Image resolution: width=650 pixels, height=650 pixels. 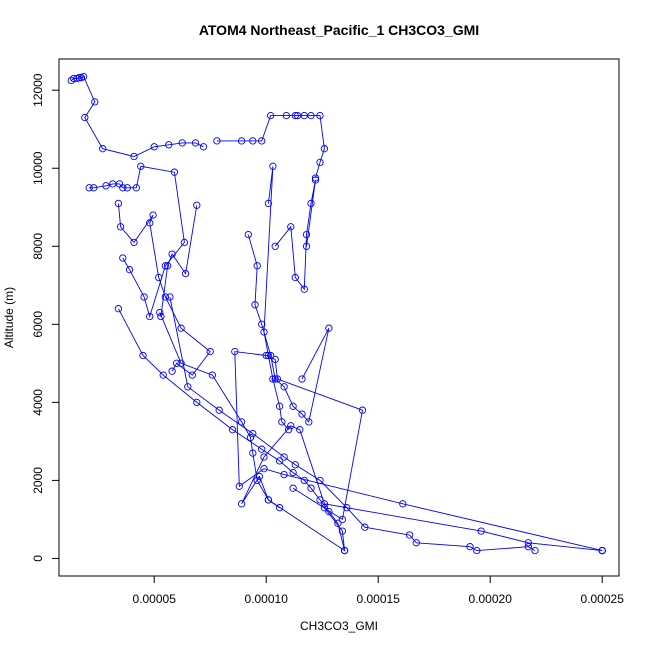 I want to click on chart-title: ATOM4 Northeast_Pacific_1 CH3CO3_GMI, so click(x=339, y=30).